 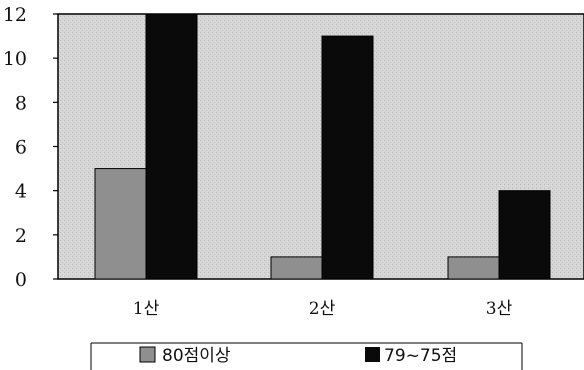 I want to click on legend: 80점이상 79~75점, so click(x=306, y=356).